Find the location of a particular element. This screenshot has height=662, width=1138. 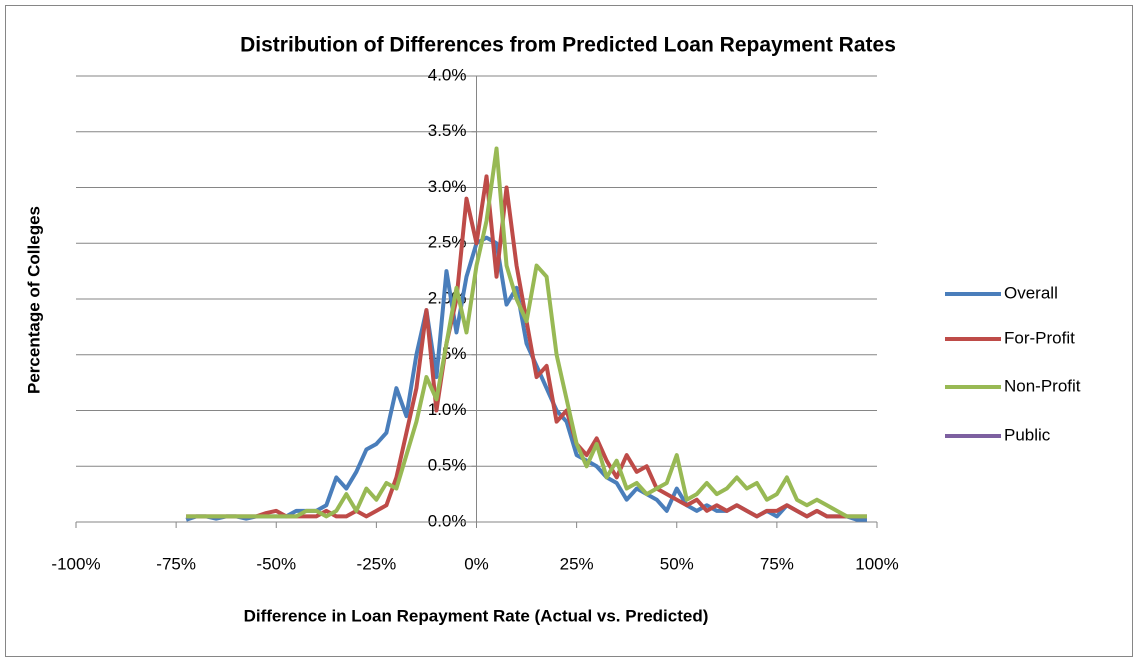

y-tick-label: 3.0% is located at coordinates (447, 186).